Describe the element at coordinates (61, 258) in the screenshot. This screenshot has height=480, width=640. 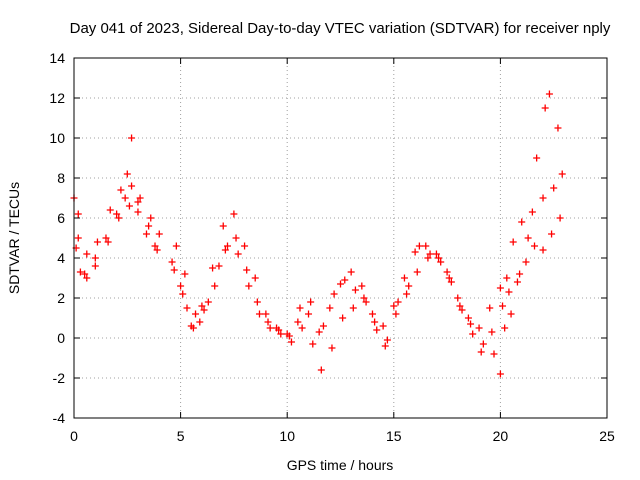
I see `y-tick-label: 4` at that location.